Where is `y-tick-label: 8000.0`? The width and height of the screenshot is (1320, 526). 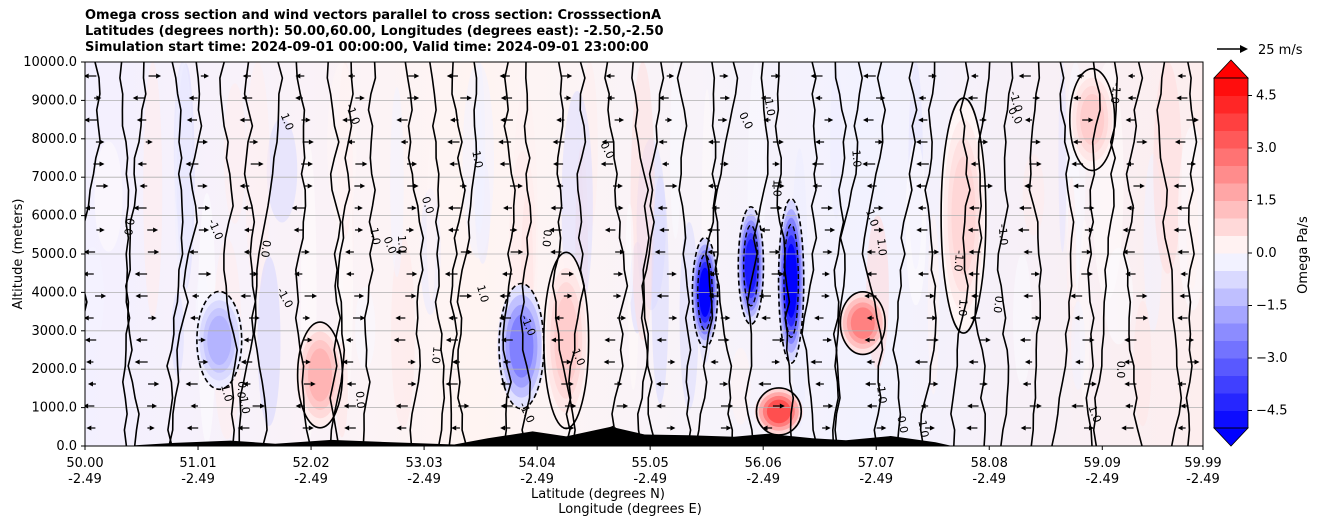 y-tick-label: 8000.0 is located at coordinates (55, 139).